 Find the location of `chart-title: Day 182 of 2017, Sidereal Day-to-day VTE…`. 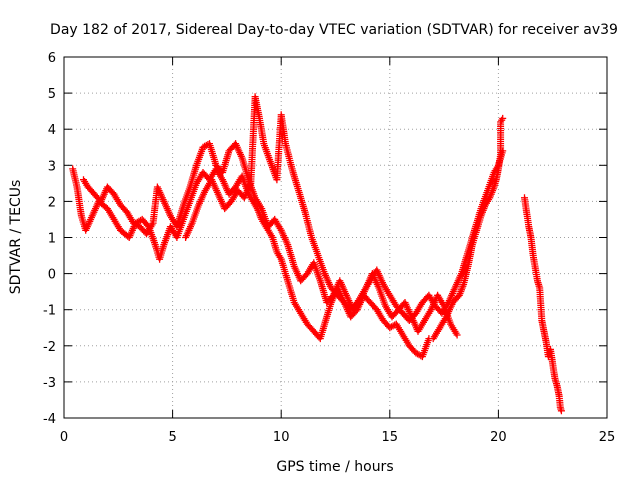

chart-title: Day 182 of 2017, Sidereal Day-to-day VTE… is located at coordinates (334, 30).